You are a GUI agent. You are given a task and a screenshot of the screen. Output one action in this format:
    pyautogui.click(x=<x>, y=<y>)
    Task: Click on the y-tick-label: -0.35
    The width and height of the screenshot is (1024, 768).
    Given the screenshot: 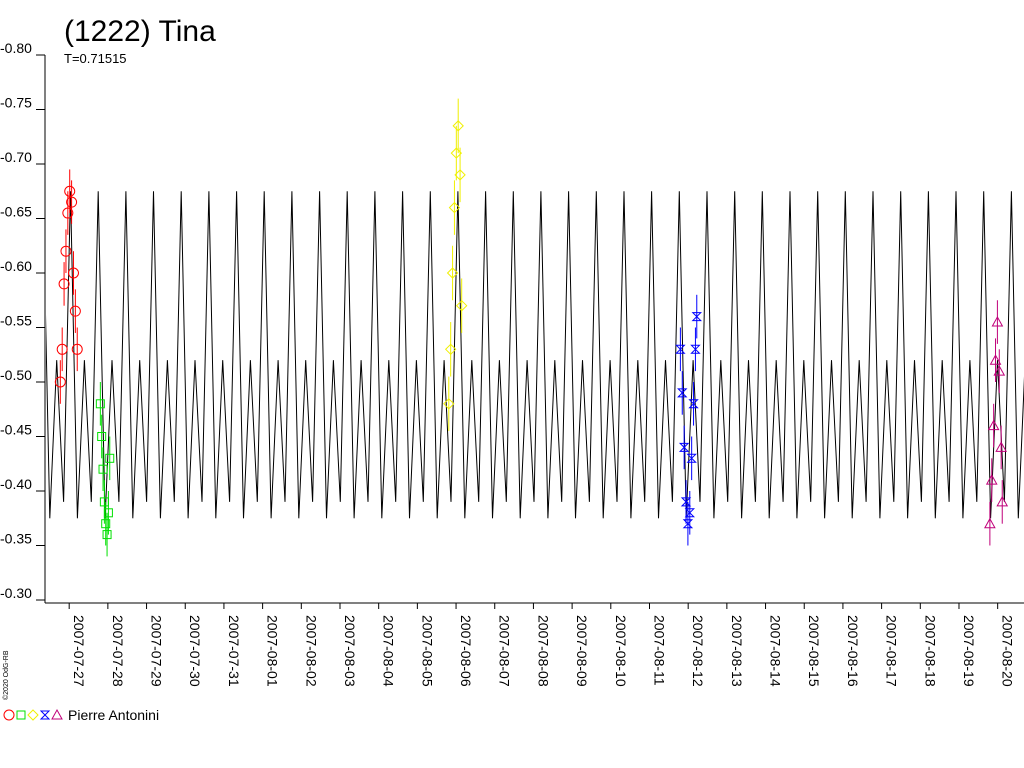 What is the action you would take?
    pyautogui.click(x=16, y=539)
    